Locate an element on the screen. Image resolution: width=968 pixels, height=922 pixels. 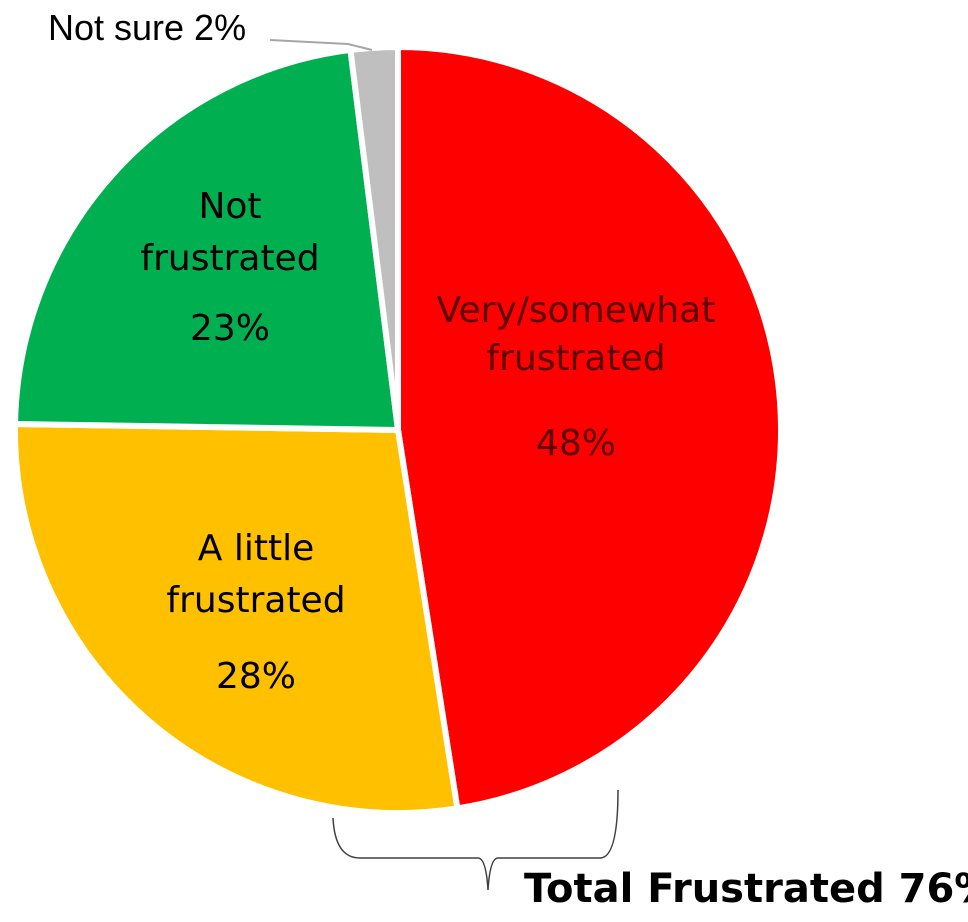
not-sure-leader-line is located at coordinates (321, 45).